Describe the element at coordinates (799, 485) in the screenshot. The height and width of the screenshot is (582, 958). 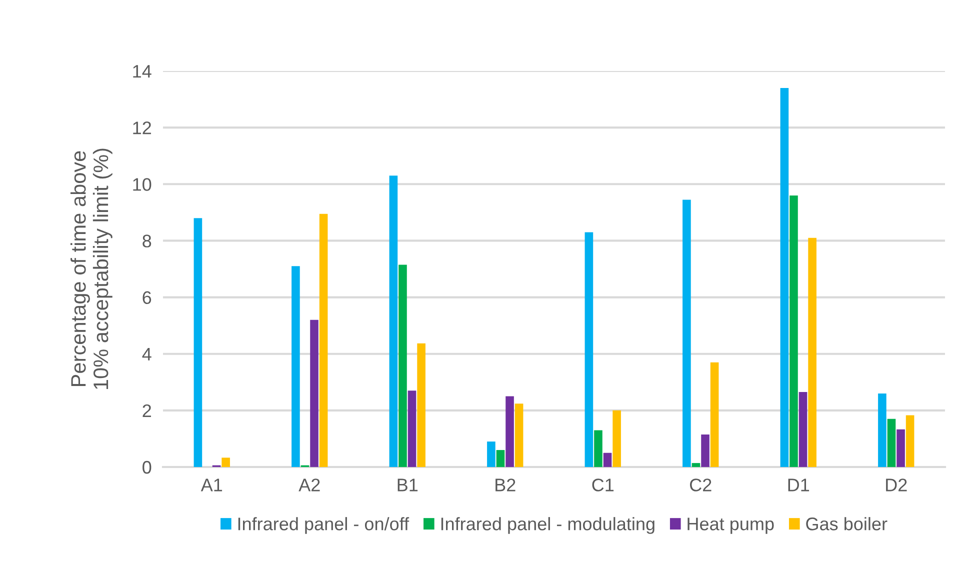
I see `x-tick-label: D1` at that location.